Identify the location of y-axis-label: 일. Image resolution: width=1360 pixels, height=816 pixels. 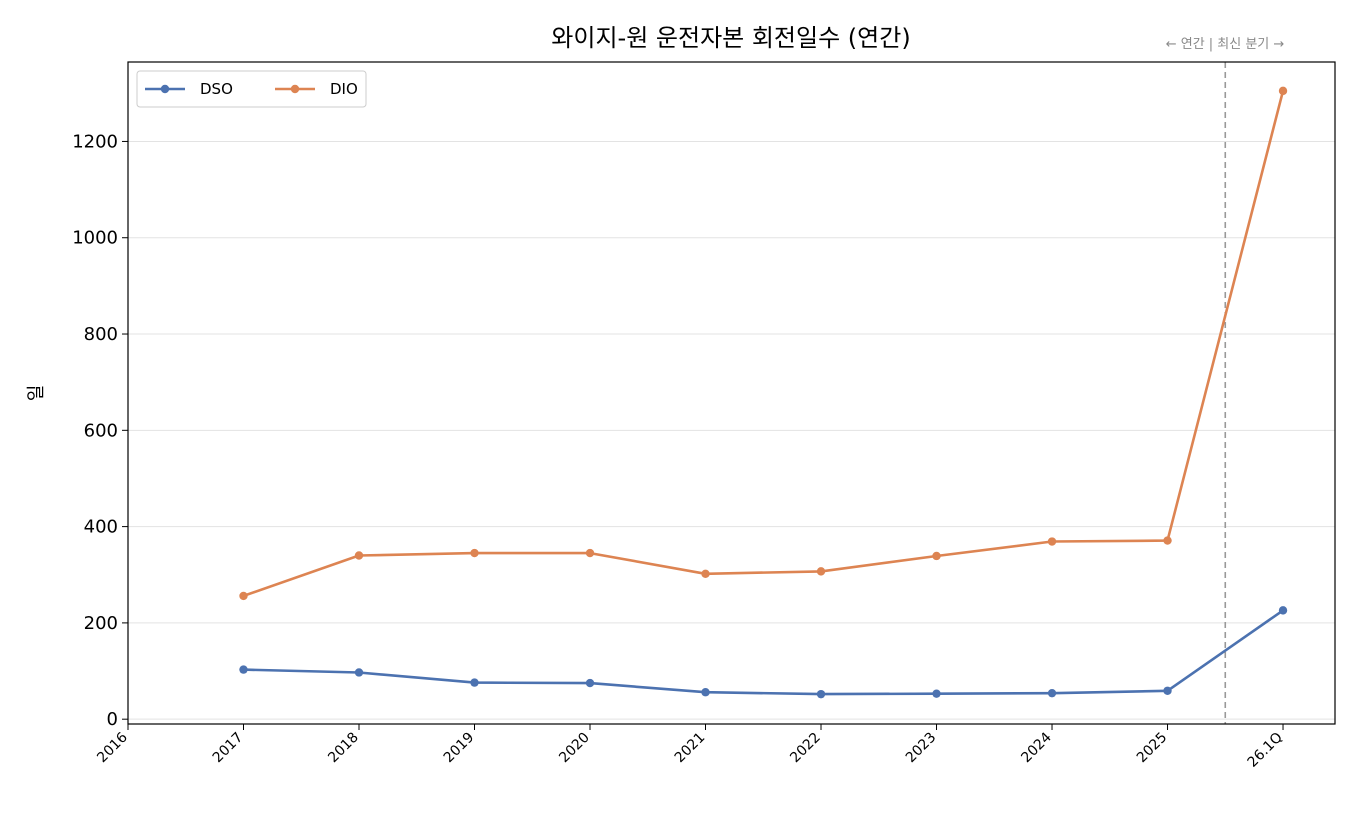
(36, 393).